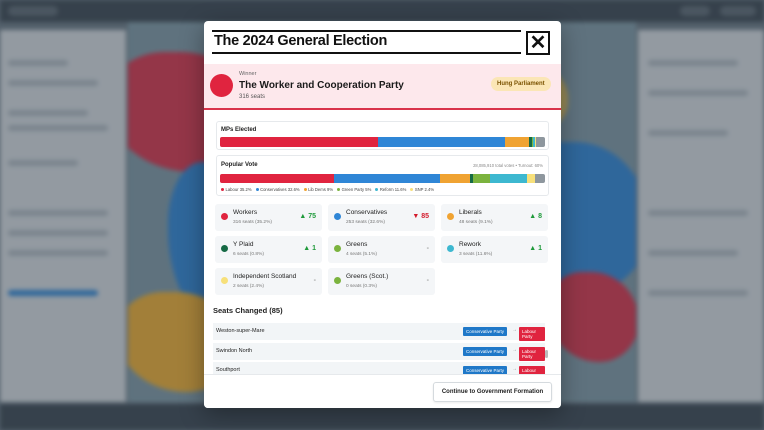 Image resolution: width=764 pixels, height=430 pixels. What do you see at coordinates (321, 189) in the screenshot?
I see `legend-label: Lib Dems 9%` at bounding box center [321, 189].